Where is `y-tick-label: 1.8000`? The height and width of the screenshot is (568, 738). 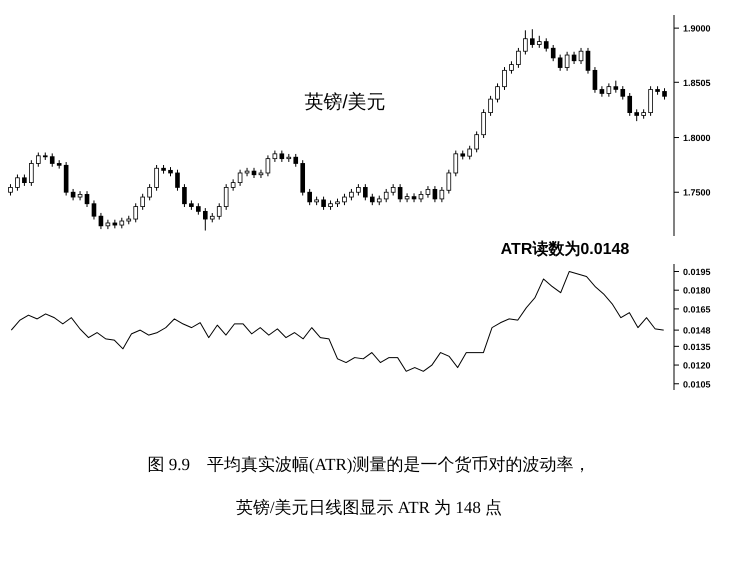 y-tick-label: 1.8000 is located at coordinates (697, 138).